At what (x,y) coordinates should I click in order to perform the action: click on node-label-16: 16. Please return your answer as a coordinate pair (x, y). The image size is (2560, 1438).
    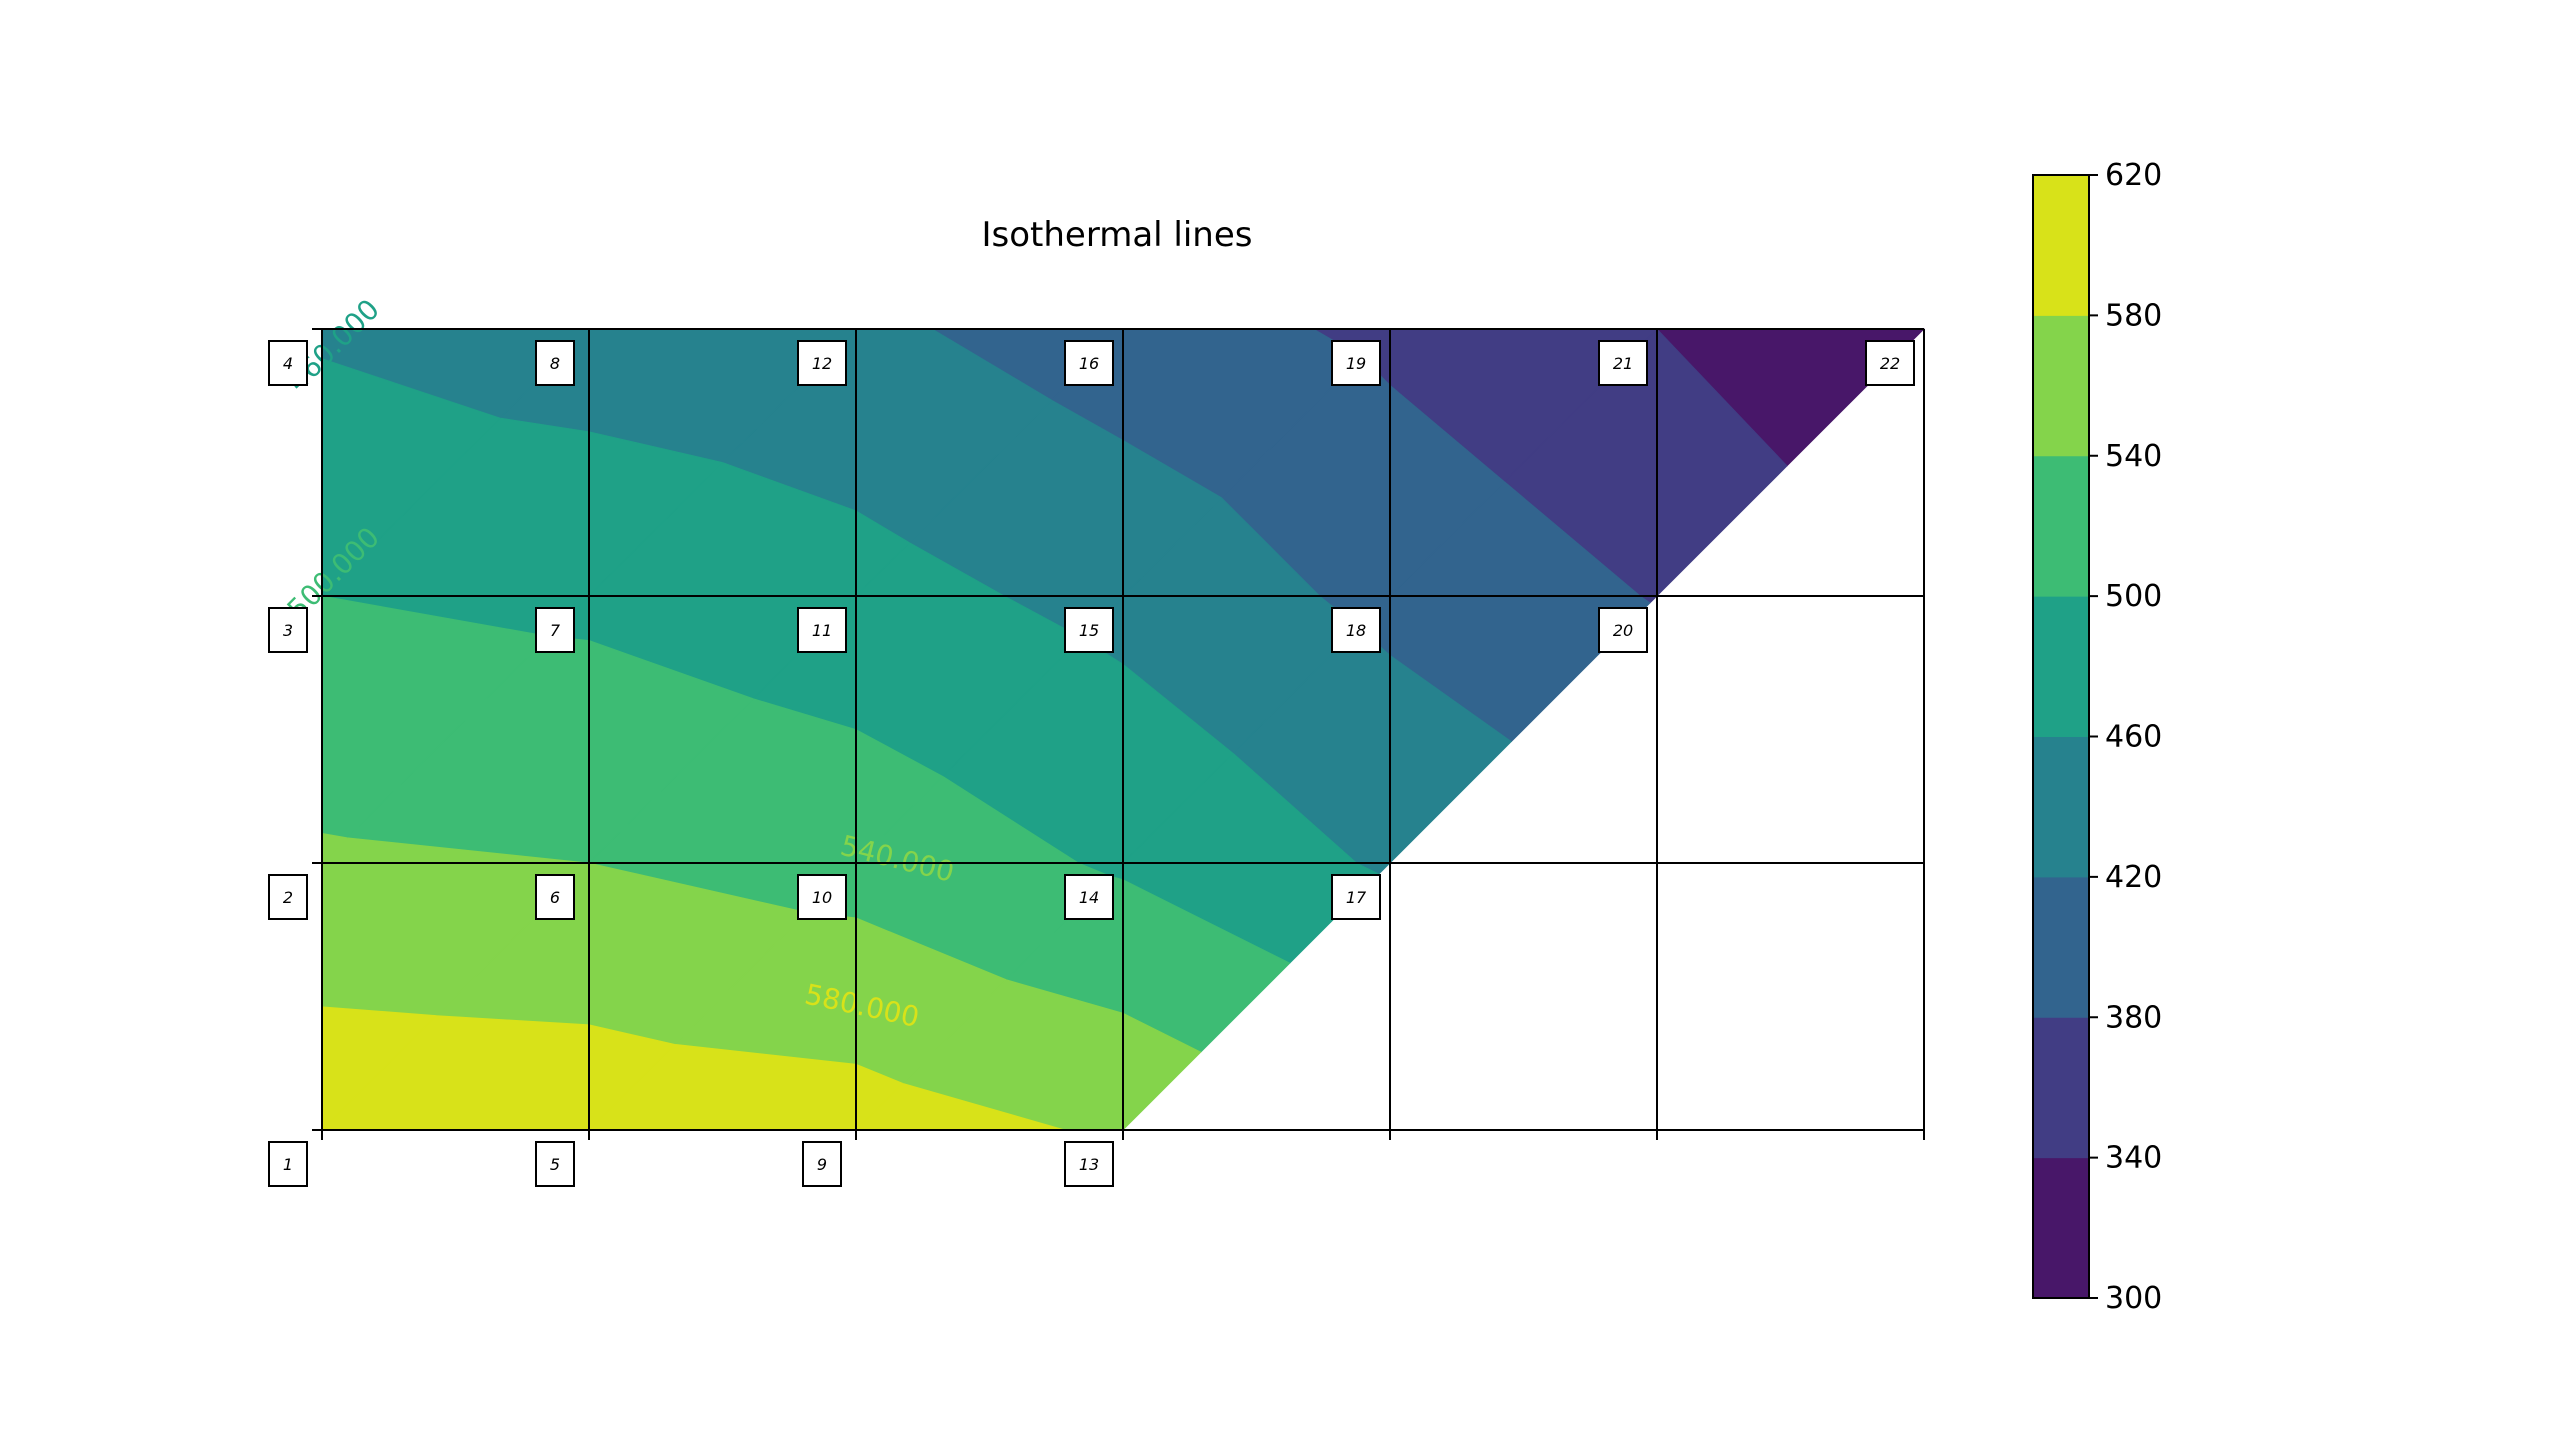
    Looking at the image, I should click on (1089, 363).